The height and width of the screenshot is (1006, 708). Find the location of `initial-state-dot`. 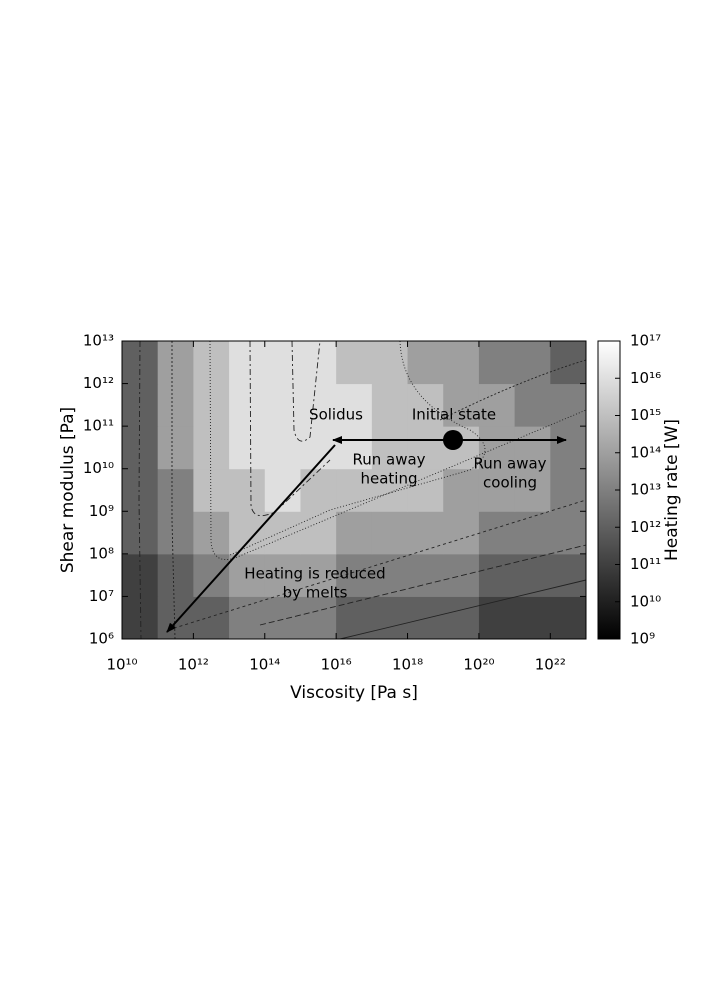

initial-state-dot is located at coordinates (453, 440).